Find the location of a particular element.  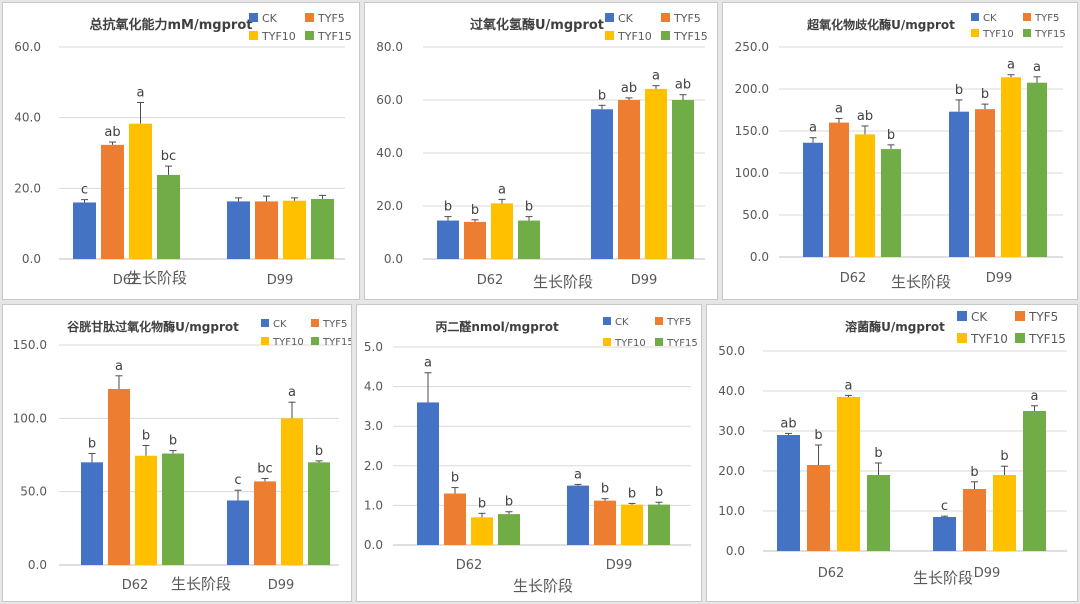

y-tick-label: 80.0 is located at coordinates (389, 47).